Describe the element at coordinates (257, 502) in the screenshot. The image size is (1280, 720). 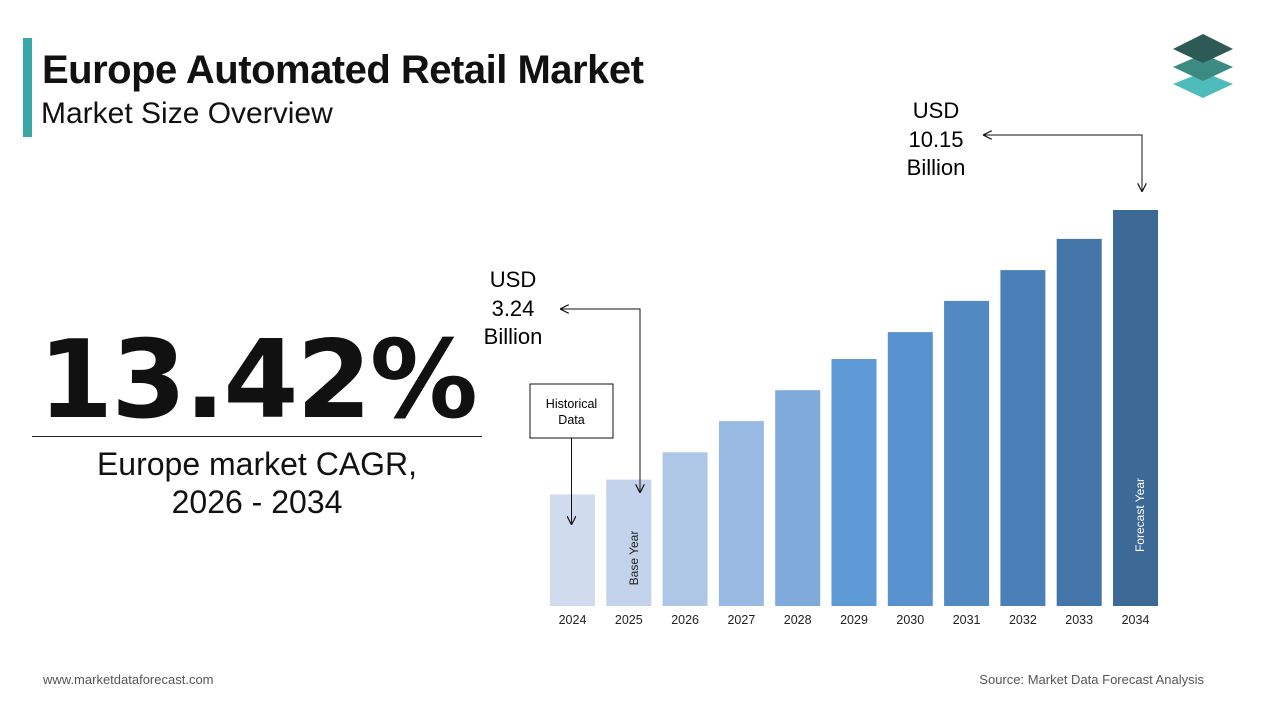
I see `cagr-label-line2: 2026 - 2034` at that location.